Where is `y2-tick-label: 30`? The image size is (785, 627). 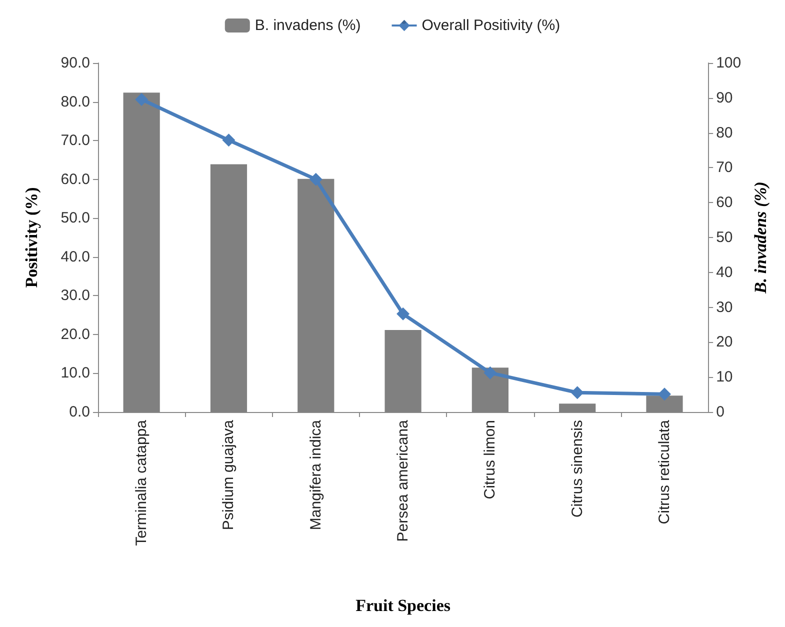
y2-tick-label: 30 is located at coordinates (724, 307).